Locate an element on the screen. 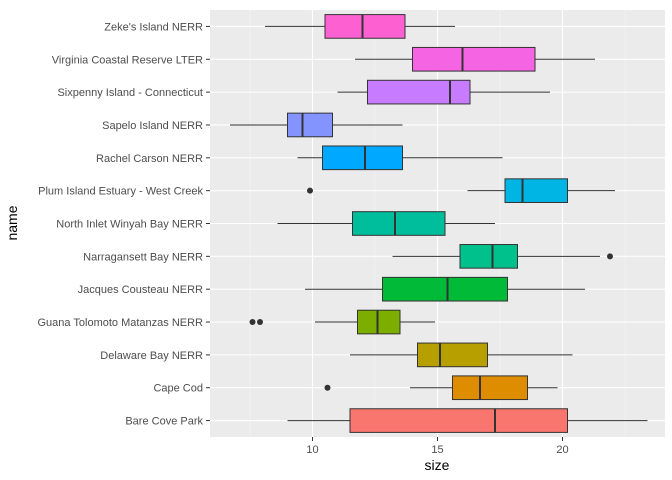 The height and width of the screenshot is (480, 672). category-label: Cape Cod is located at coordinates (178, 389).